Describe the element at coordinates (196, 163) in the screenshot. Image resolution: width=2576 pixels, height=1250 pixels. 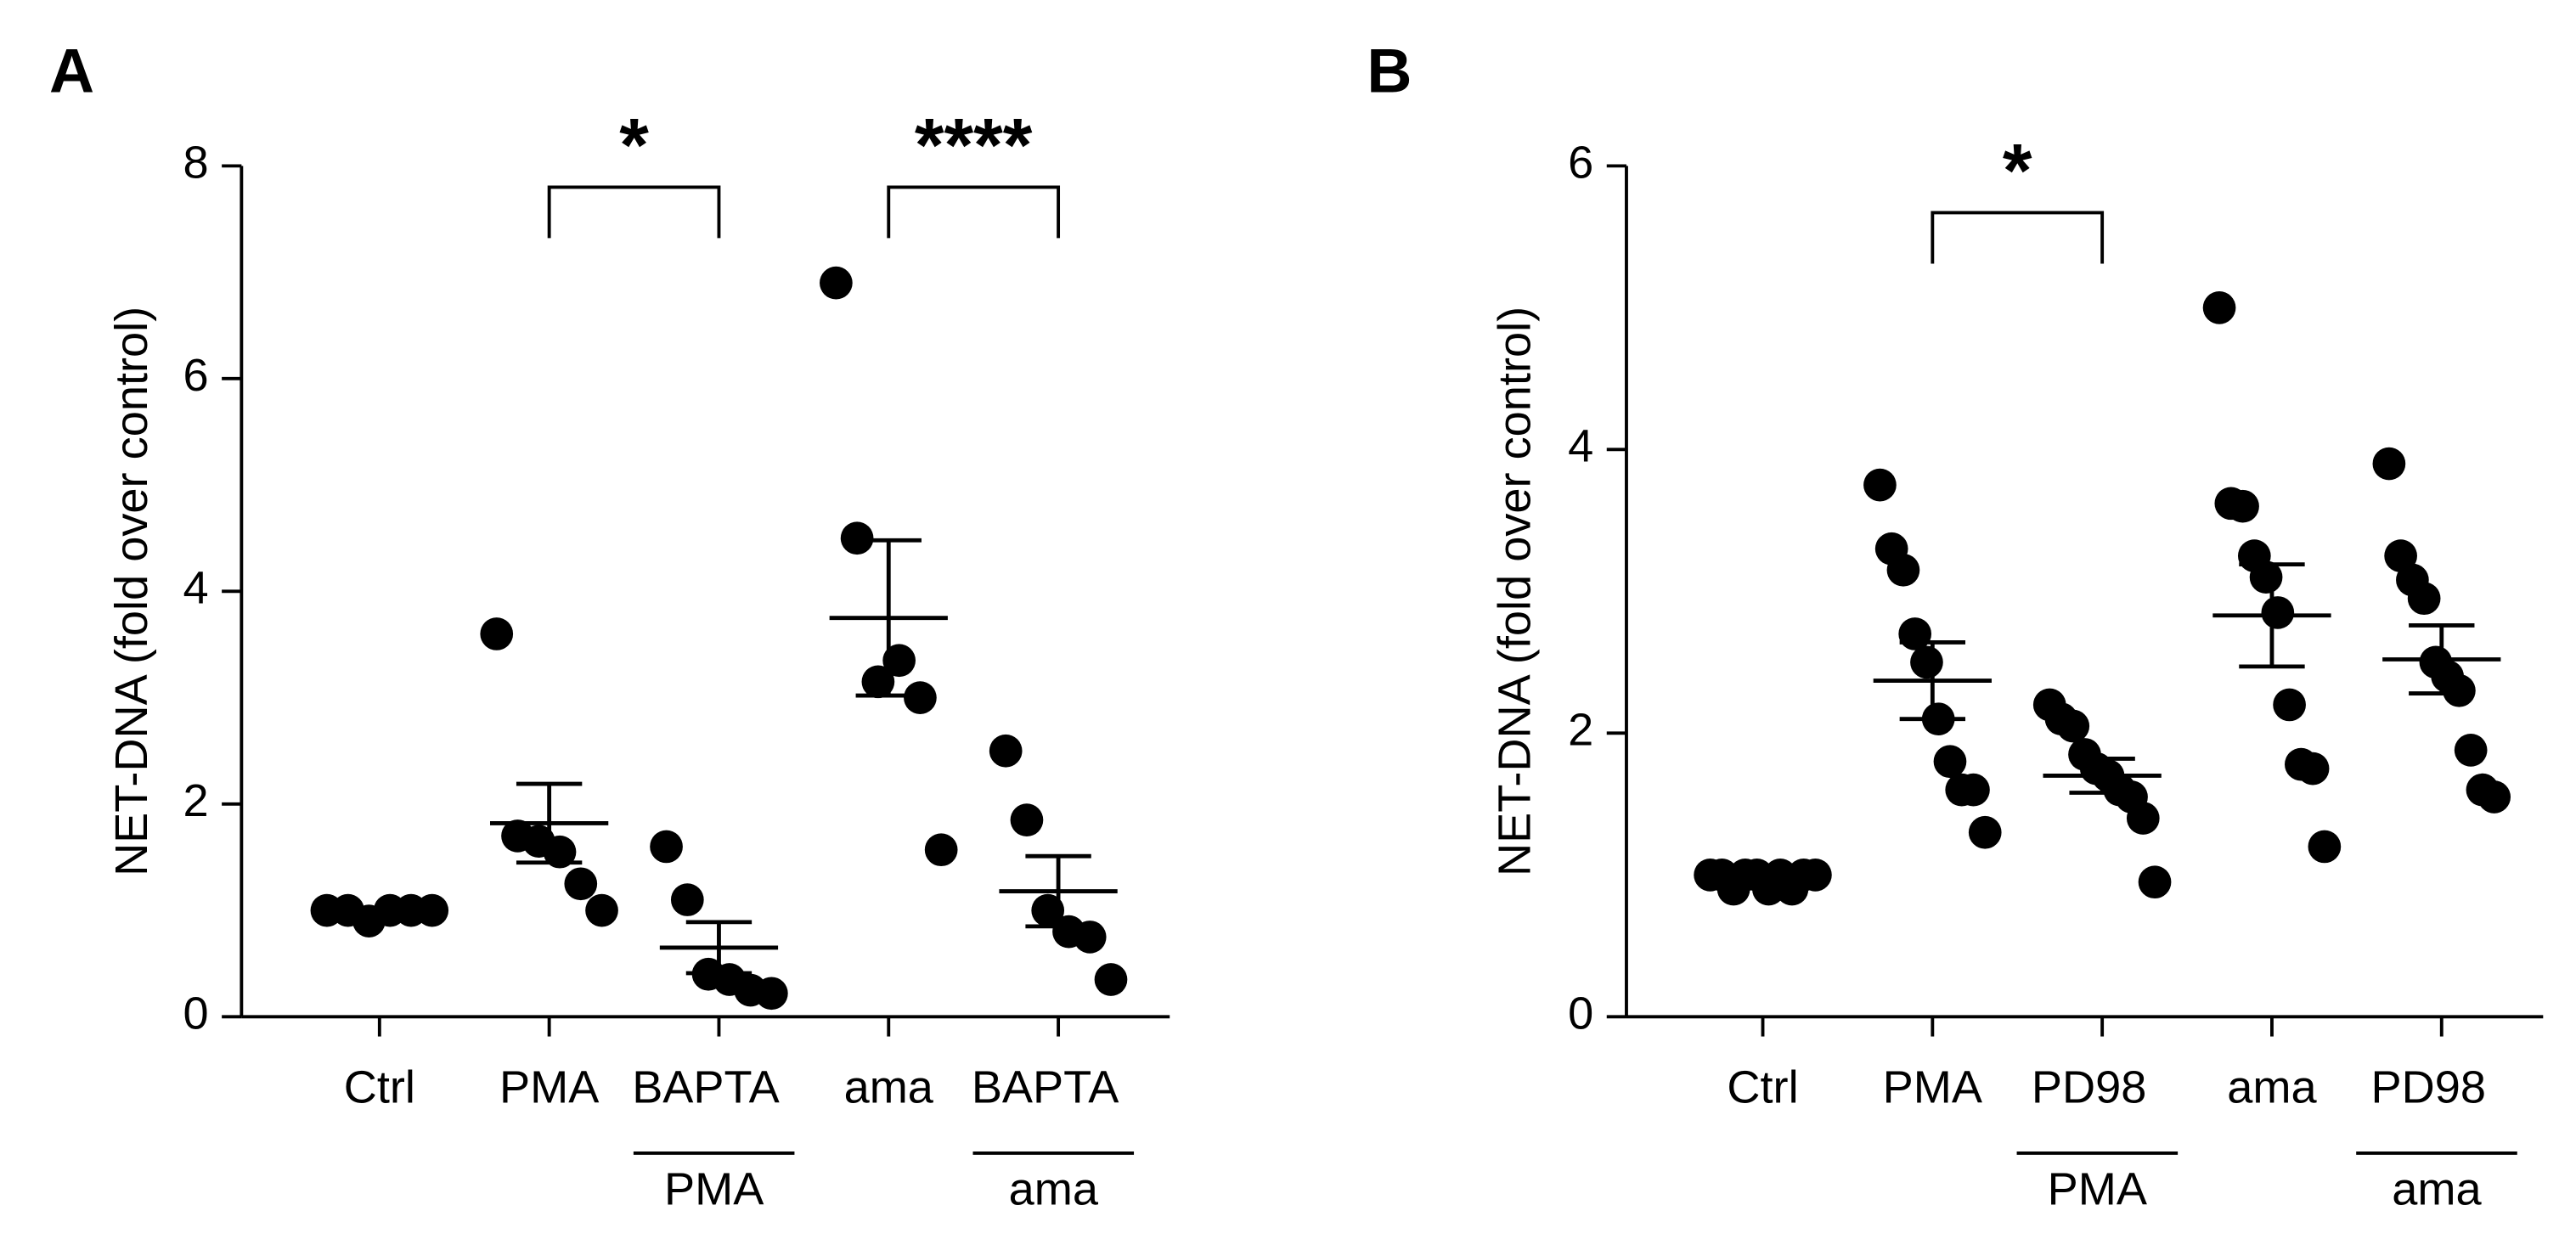
I see `y-tick-label: 8` at that location.